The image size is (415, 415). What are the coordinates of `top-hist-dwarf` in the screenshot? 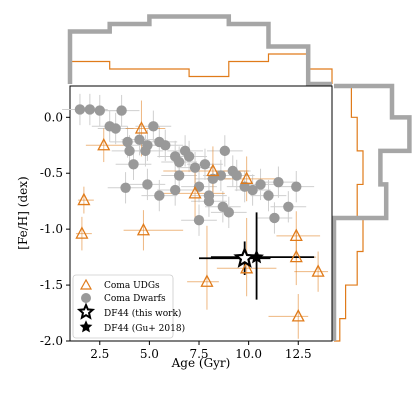 It's located at (199, 50).